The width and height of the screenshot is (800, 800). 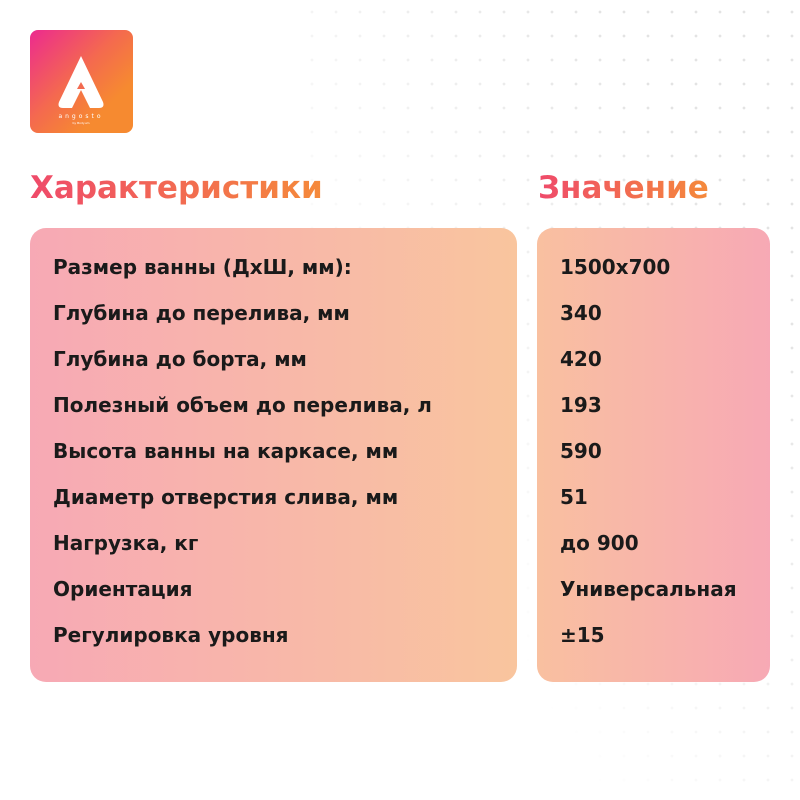 What do you see at coordinates (81, 81) in the screenshot?
I see `brand-logo: angosto by Bodyum` at bounding box center [81, 81].